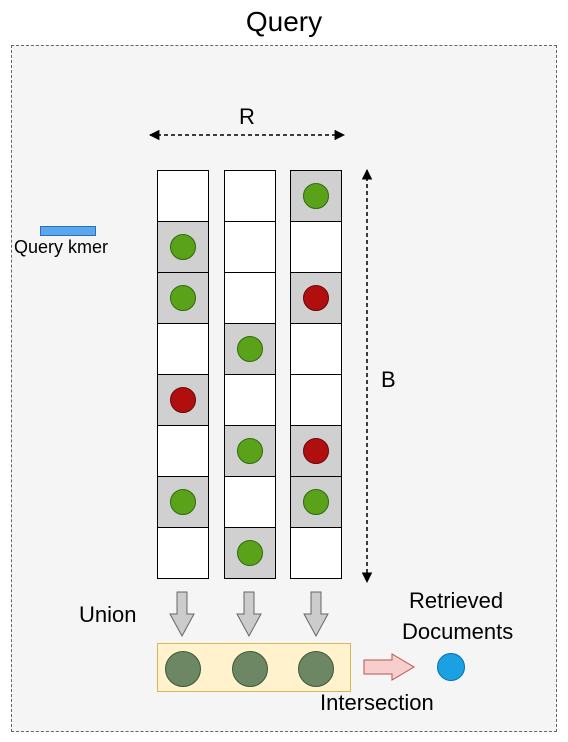 The image size is (568, 742). I want to click on retrieved-document-dot, so click(451, 667).